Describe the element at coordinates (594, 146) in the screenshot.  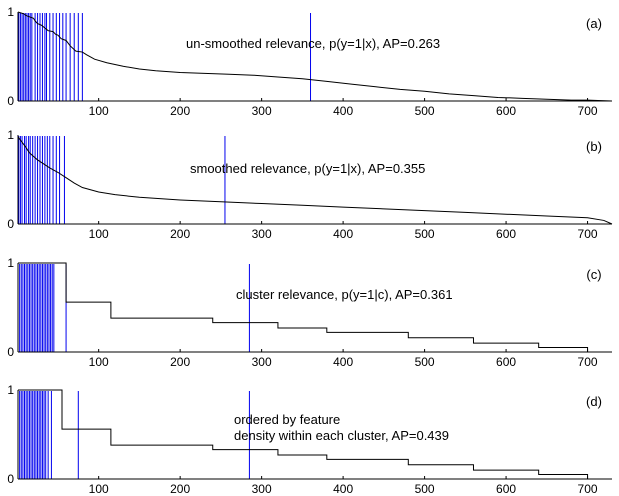
I see `panel-label: (b)` at that location.